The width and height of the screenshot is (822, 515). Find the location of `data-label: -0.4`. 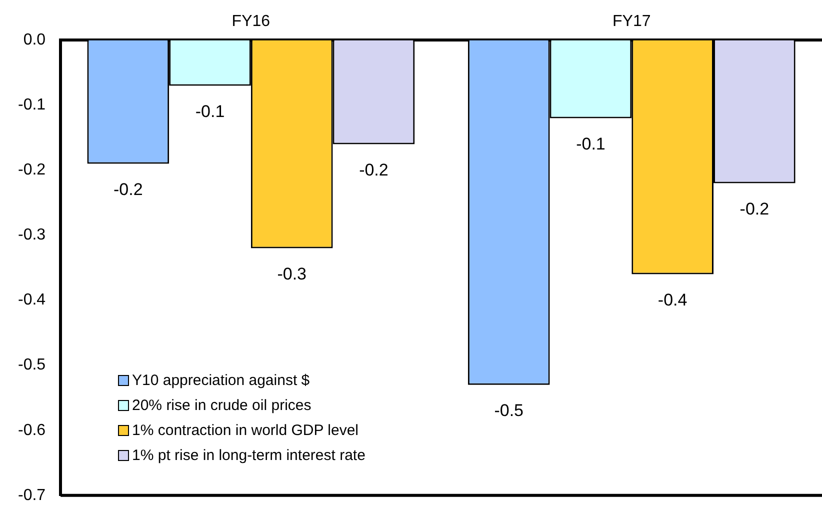

data-label: -0.4 is located at coordinates (673, 300).